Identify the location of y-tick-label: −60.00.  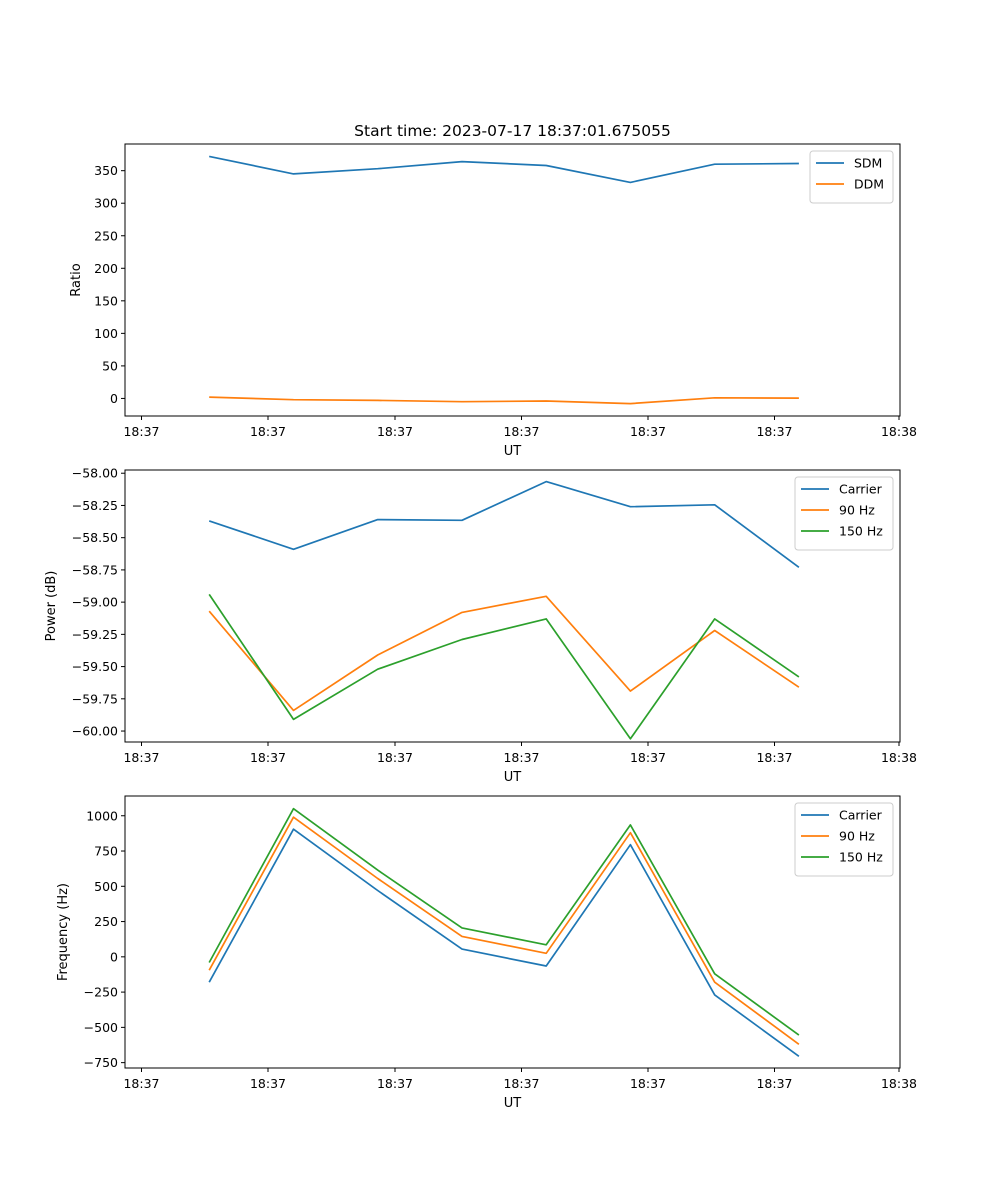
(95, 731).